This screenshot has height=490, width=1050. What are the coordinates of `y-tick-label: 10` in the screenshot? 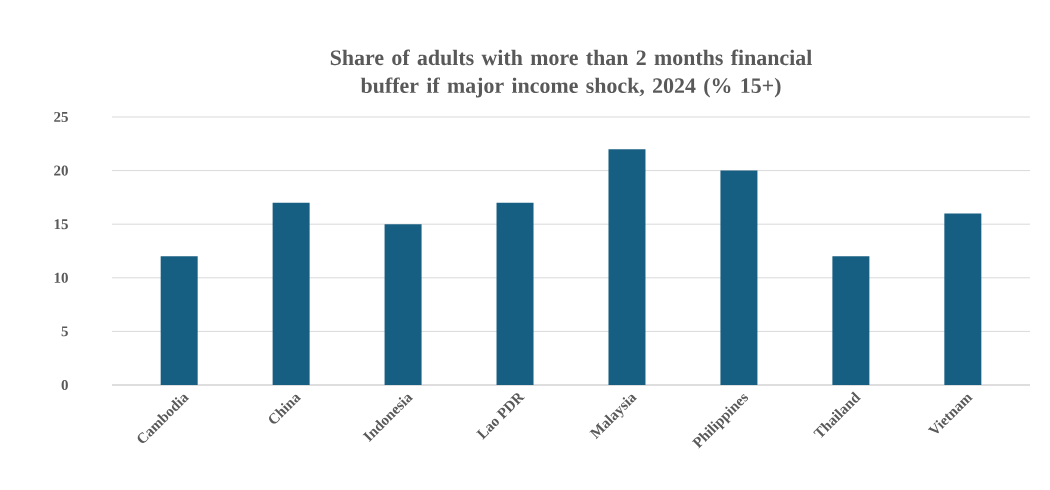 It's located at (61, 277).